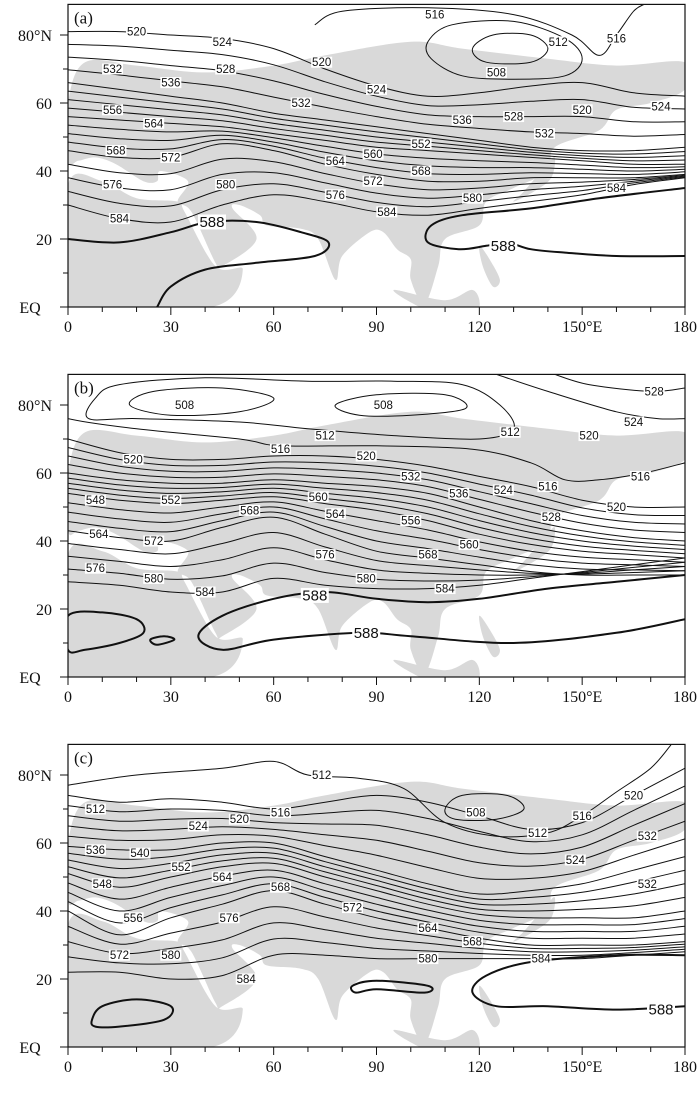 The image size is (700, 1094). Describe the element at coordinates (170, 956) in the screenshot. I see `contour-label: 580` at that location.